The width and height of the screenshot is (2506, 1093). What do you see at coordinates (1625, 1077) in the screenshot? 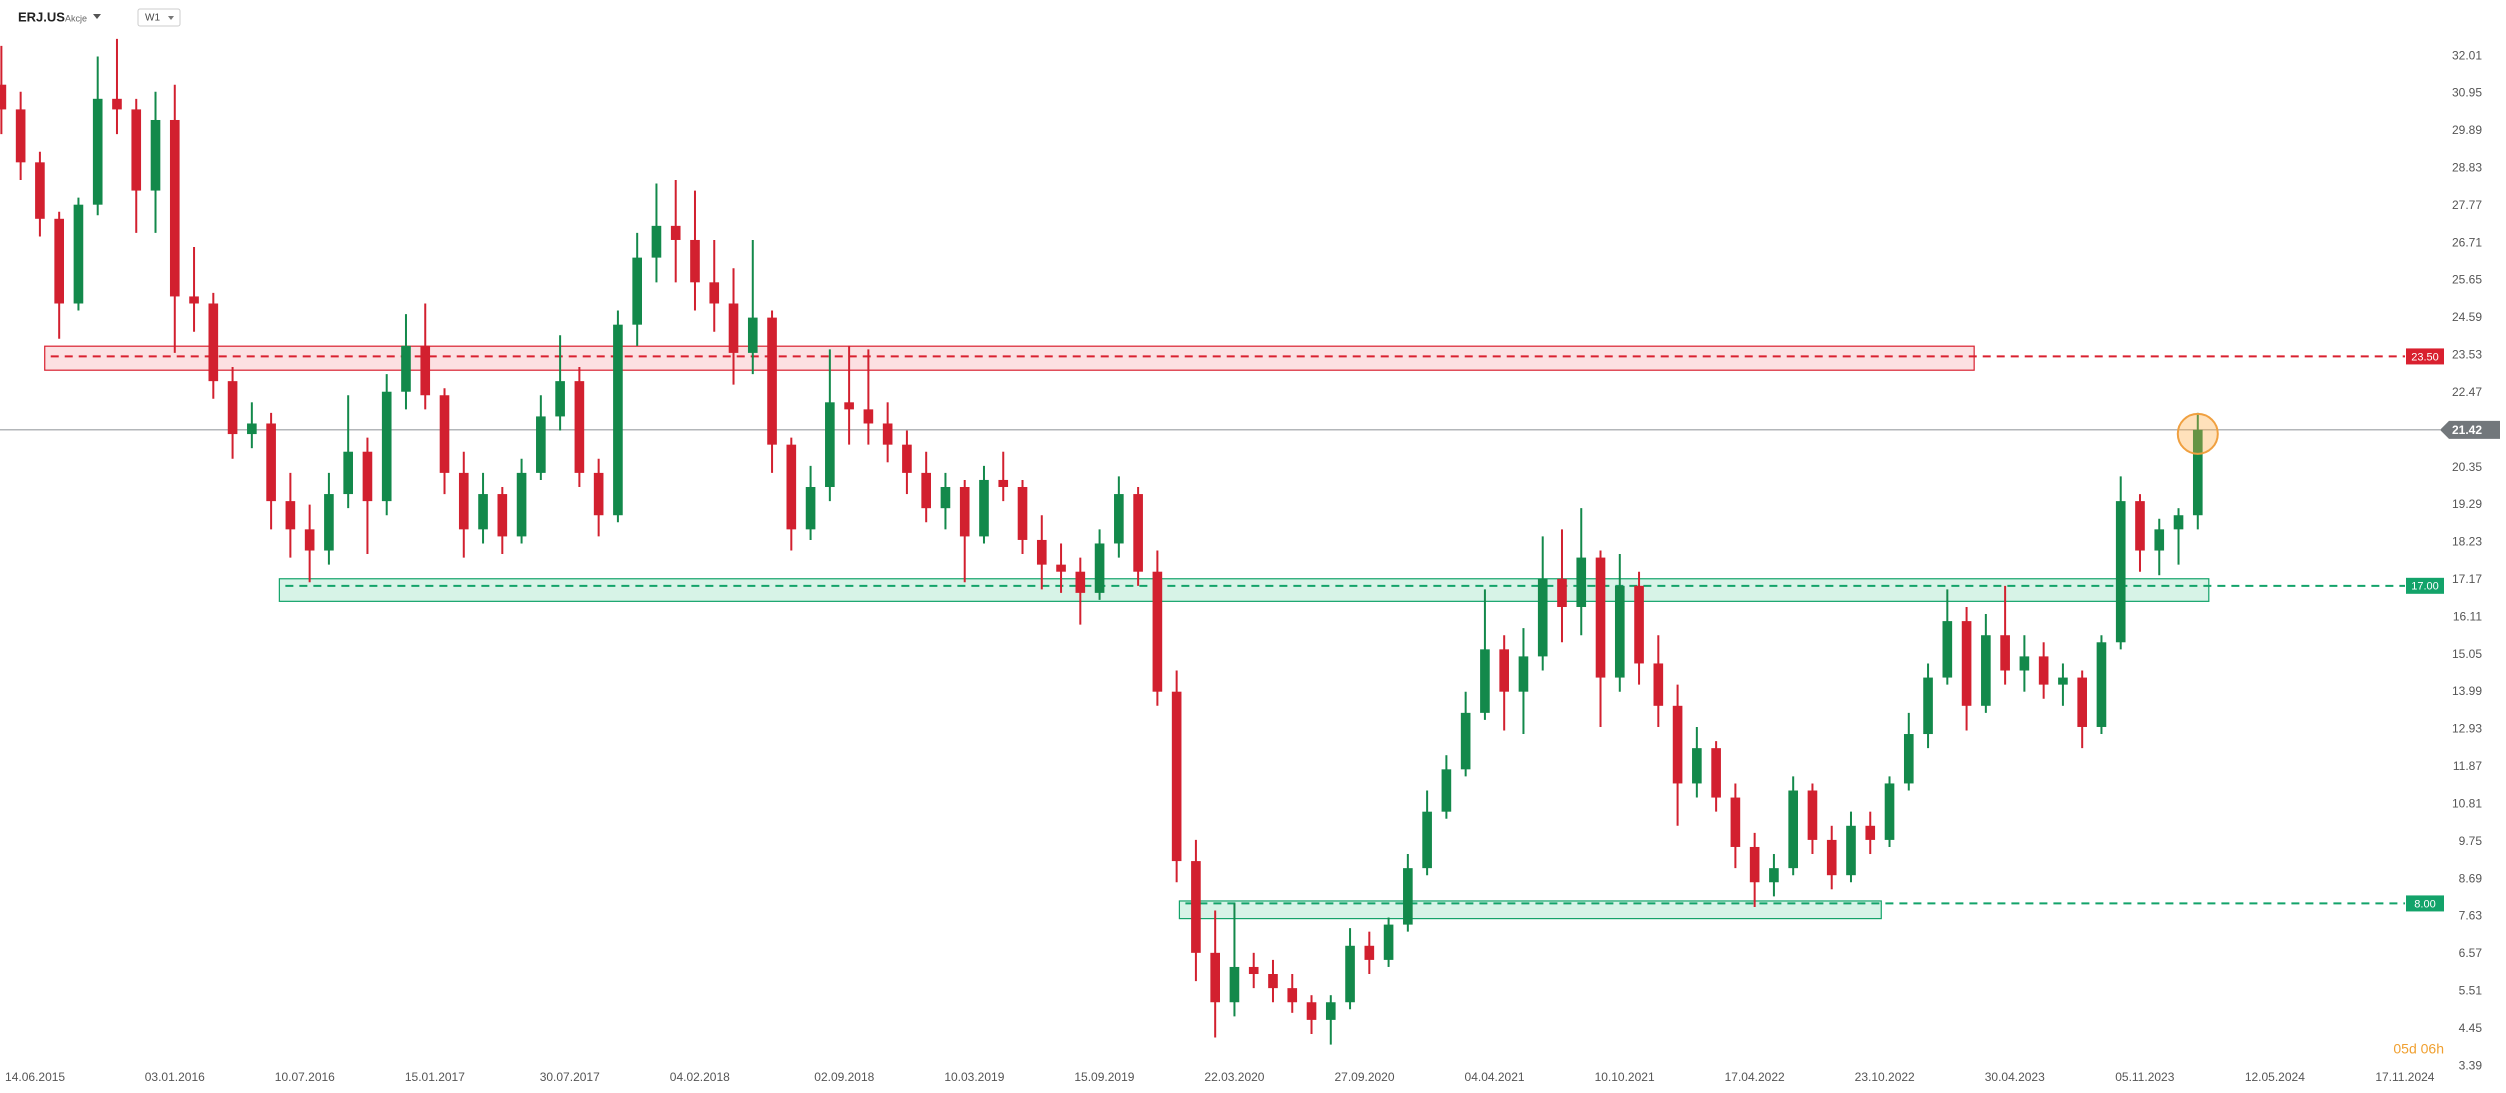
I see `x-tick-label: 10.10.2021` at bounding box center [1625, 1077].